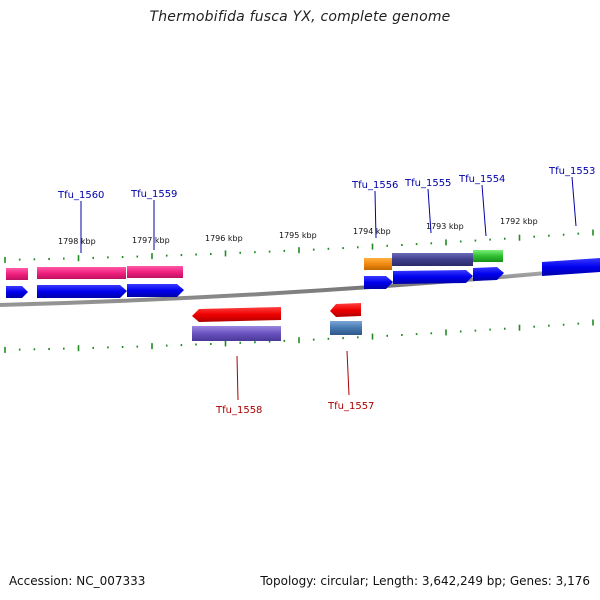  Describe the element at coordinates (372, 231) in the screenshot. I see `scale-label: 1794 kbp` at that location.